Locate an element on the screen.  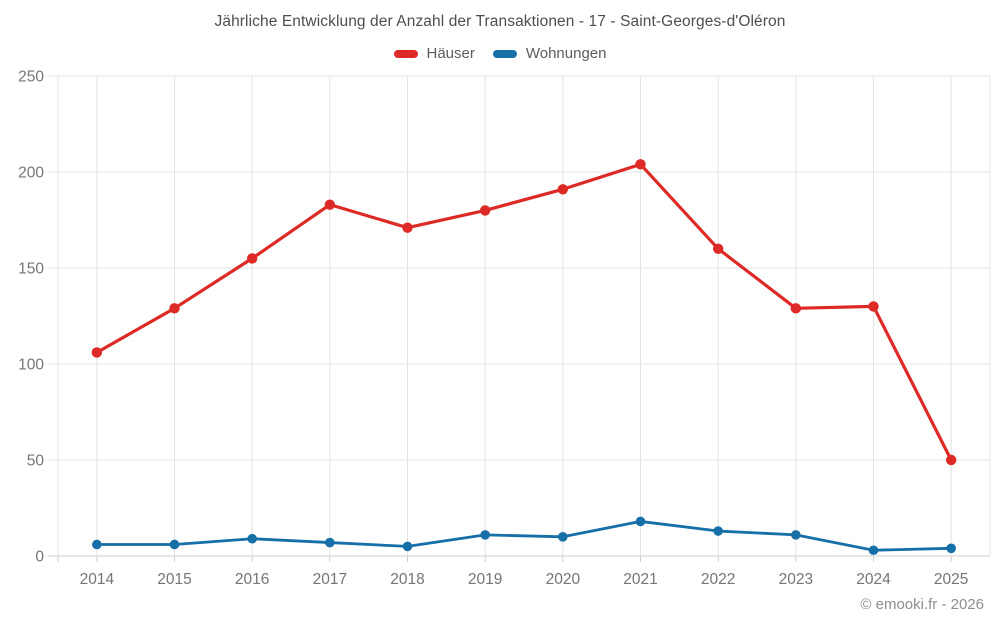
wohnungen-point-2025 is located at coordinates (951, 548).